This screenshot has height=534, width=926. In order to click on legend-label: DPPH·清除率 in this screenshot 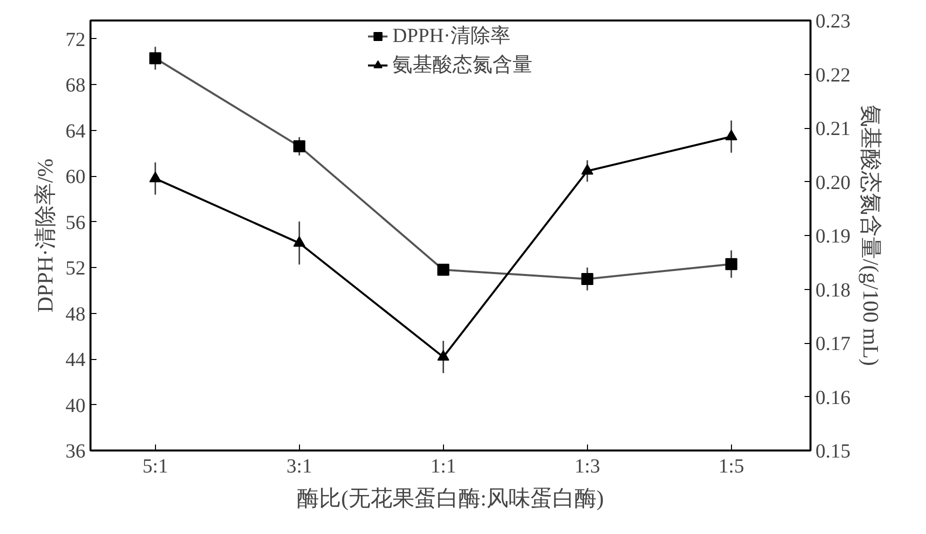, I will do `click(451, 36)`.